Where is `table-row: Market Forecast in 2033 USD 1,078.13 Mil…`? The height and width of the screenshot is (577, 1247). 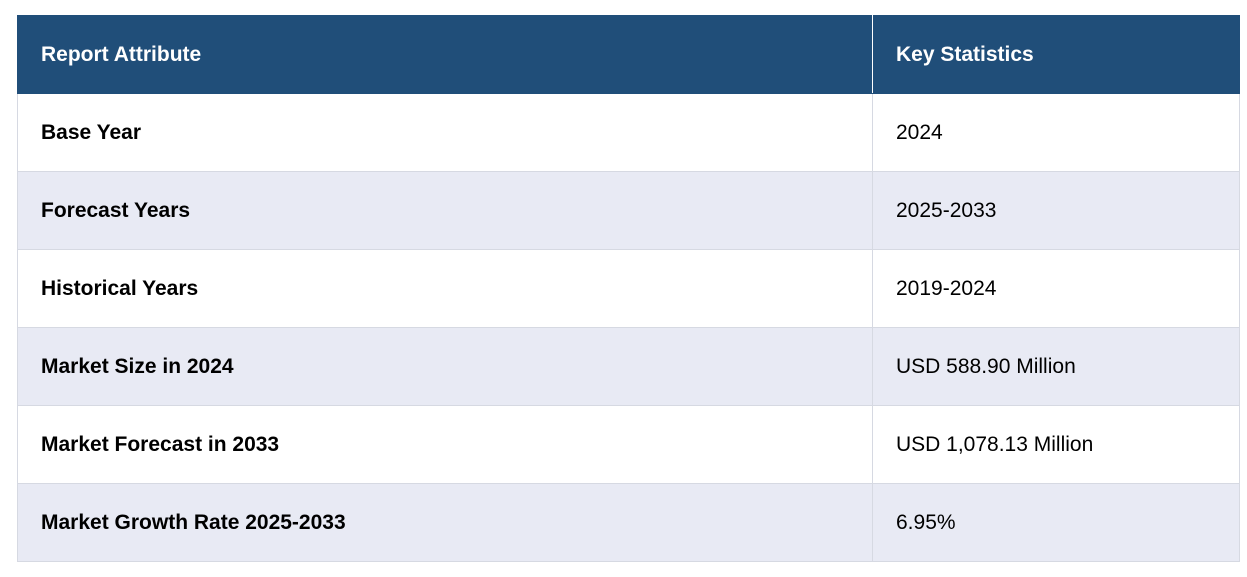
table-row: Market Forecast in 2033 USD 1,078.13 Mil… is located at coordinates (628, 444).